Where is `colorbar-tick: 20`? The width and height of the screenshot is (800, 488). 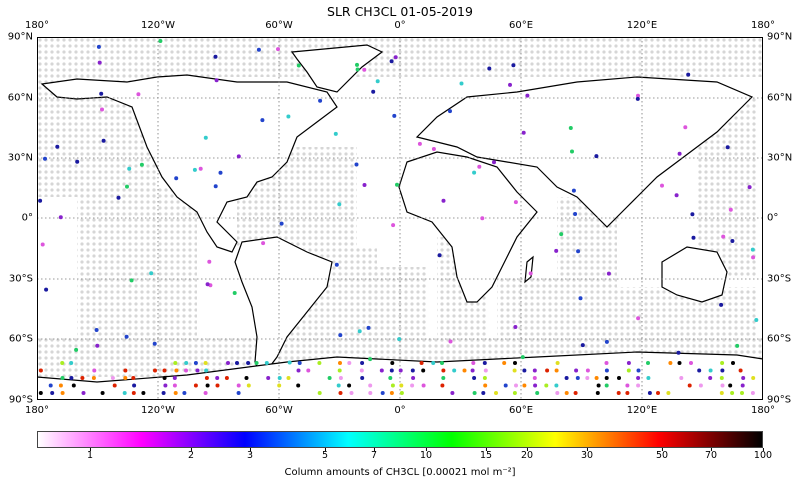
colorbar-tick: 20 is located at coordinates (527, 454).